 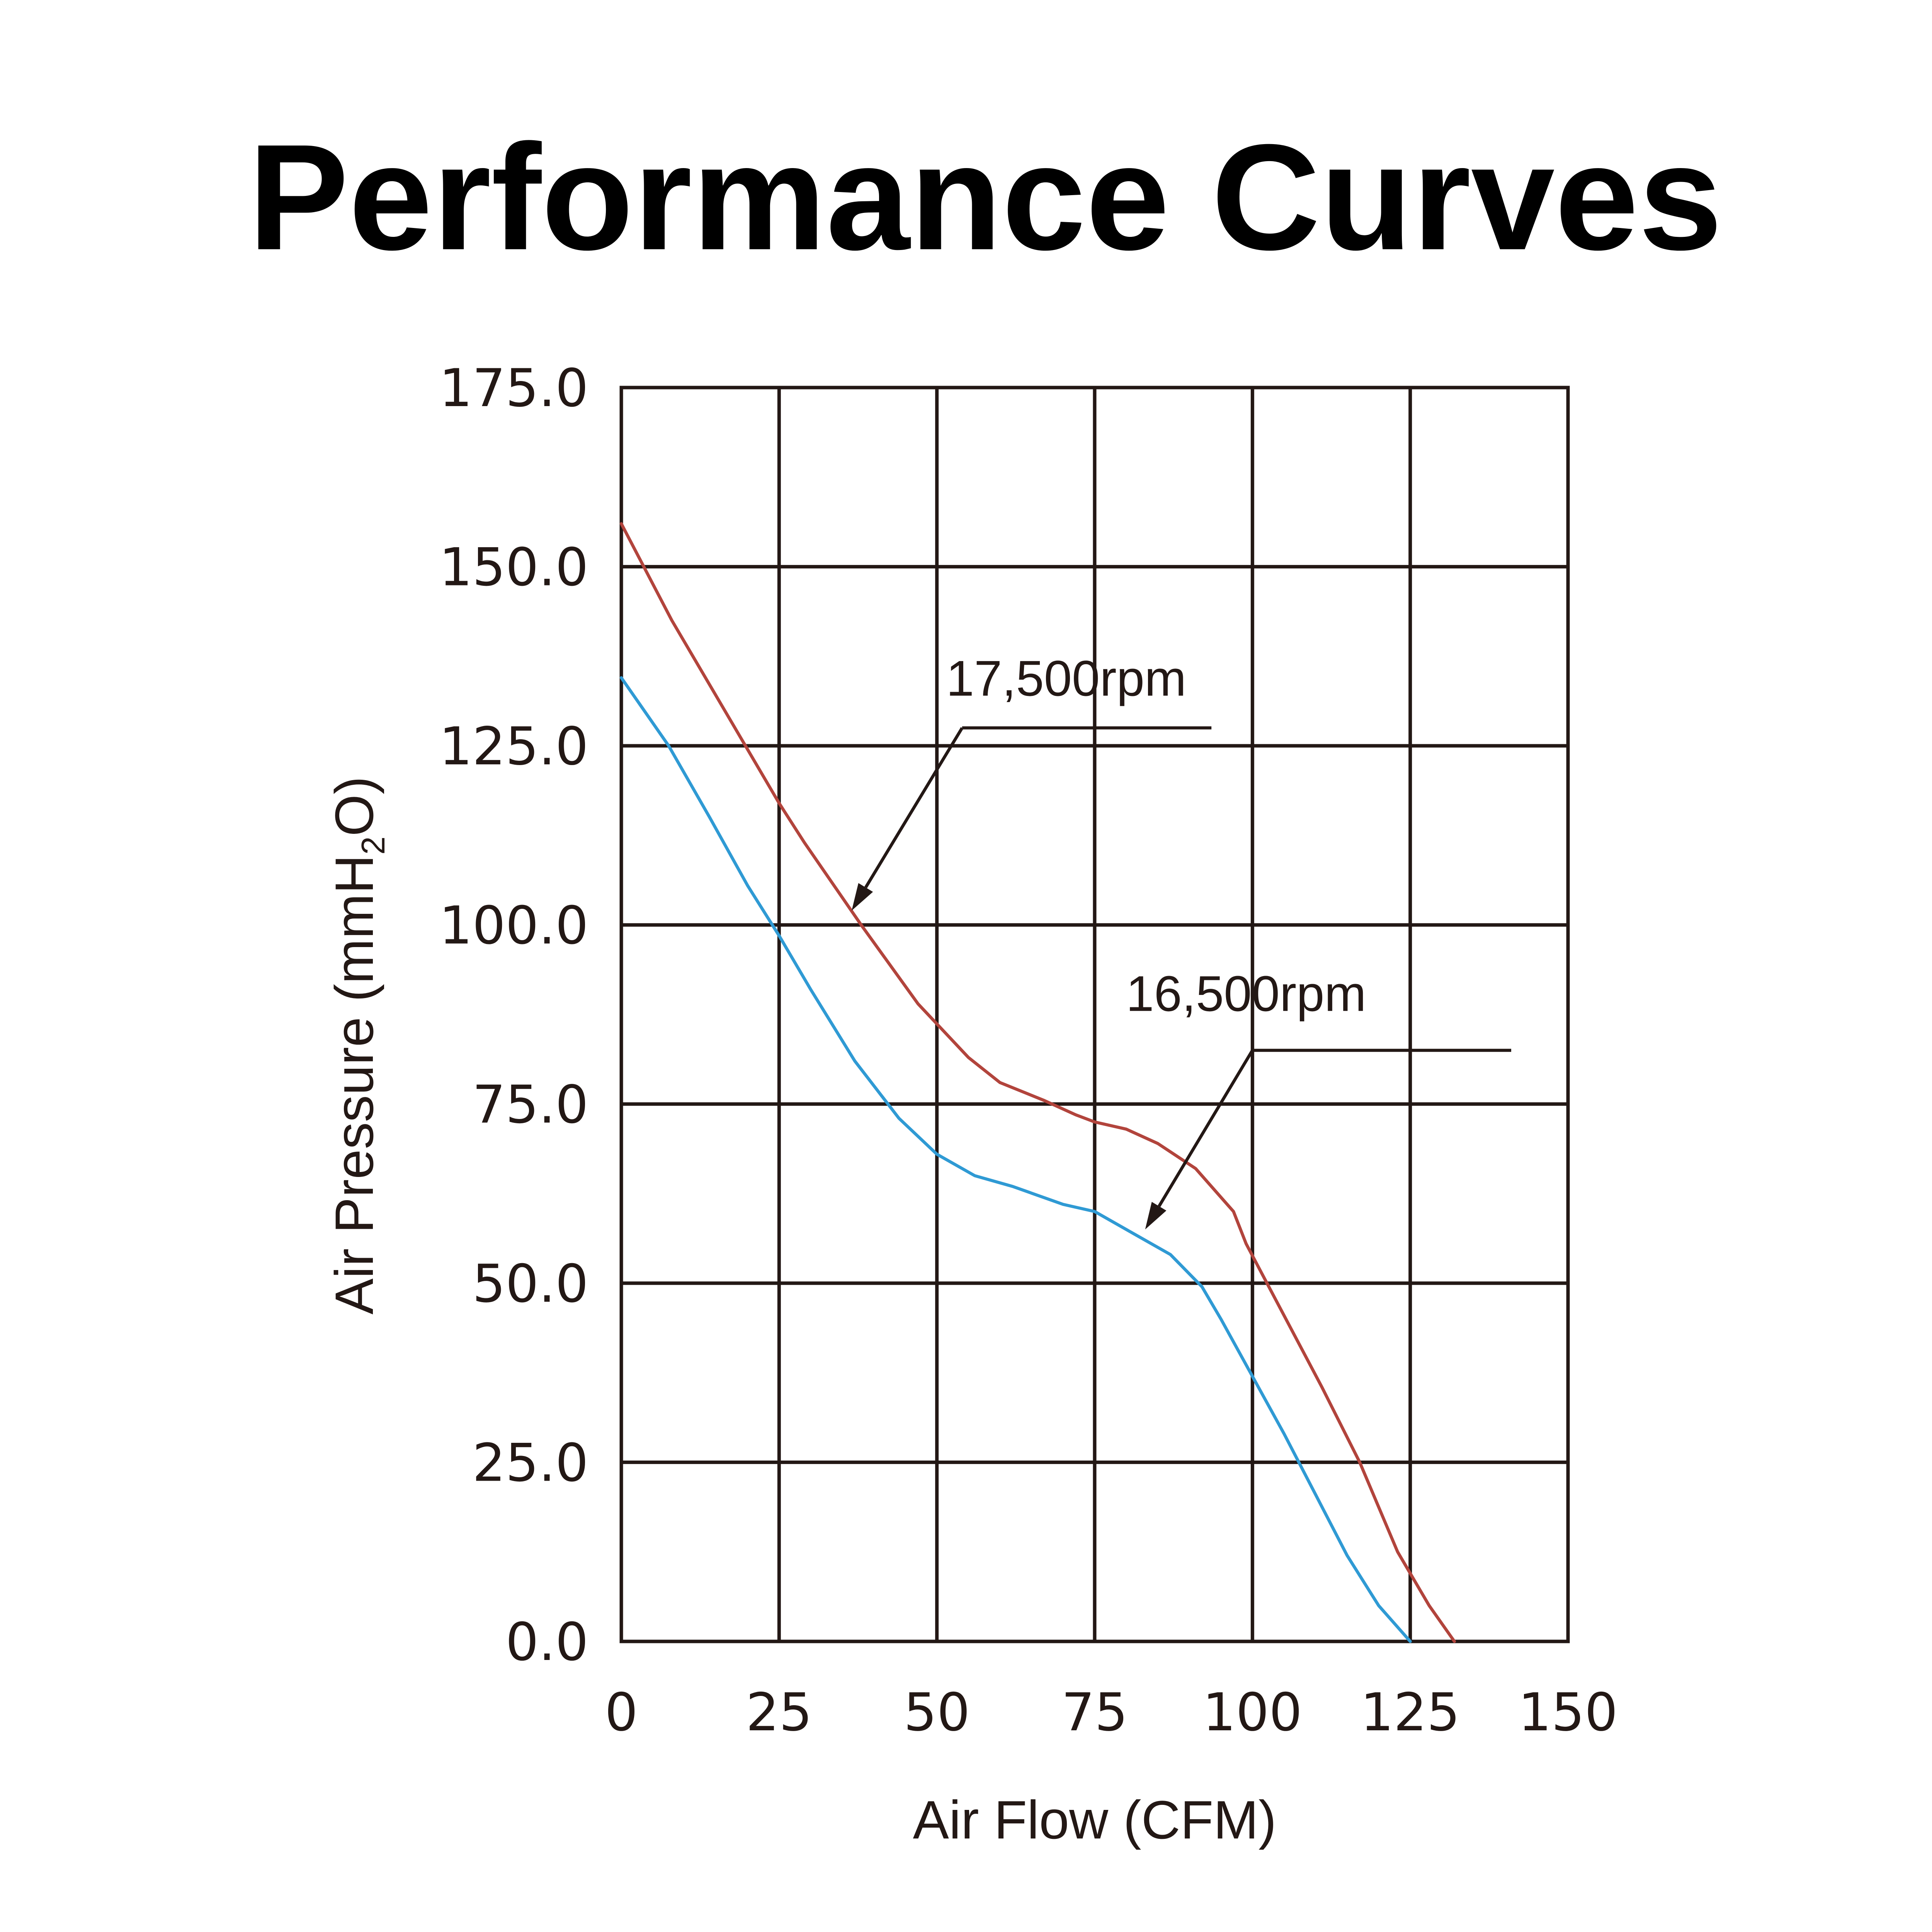 What do you see at coordinates (914, 807) in the screenshot?
I see `annotation-arrow-17500rpm` at bounding box center [914, 807].